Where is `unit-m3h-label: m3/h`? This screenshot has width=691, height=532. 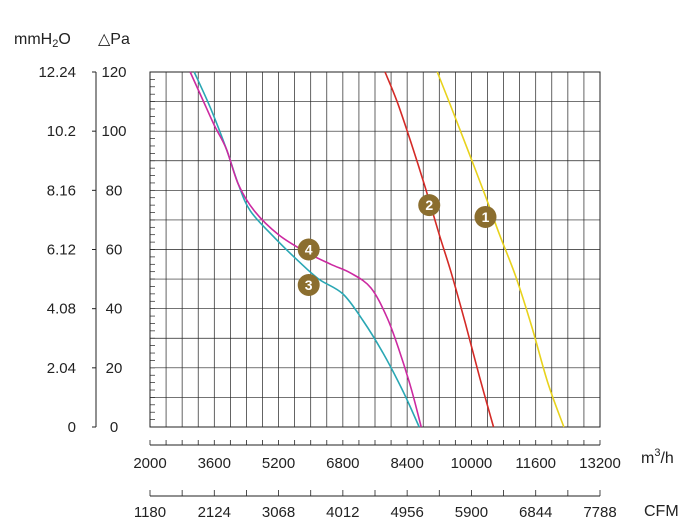 unit-m3h-label: m3/h is located at coordinates (657, 457).